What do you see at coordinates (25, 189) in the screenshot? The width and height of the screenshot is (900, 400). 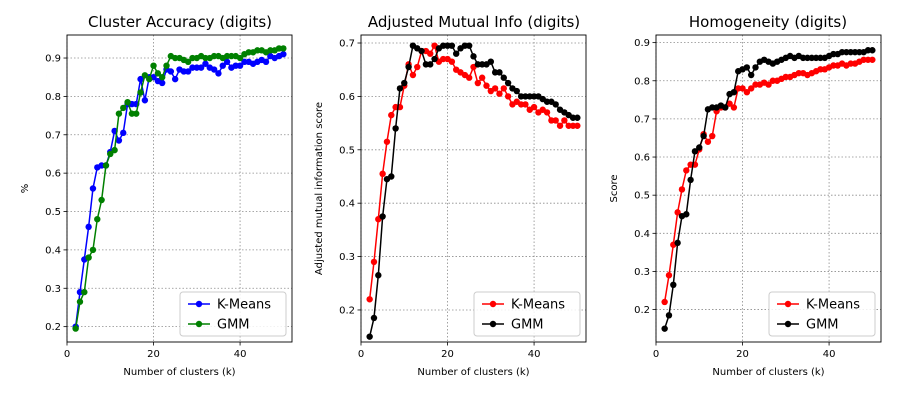 I see `y-axis-label: %` at bounding box center [25, 189].